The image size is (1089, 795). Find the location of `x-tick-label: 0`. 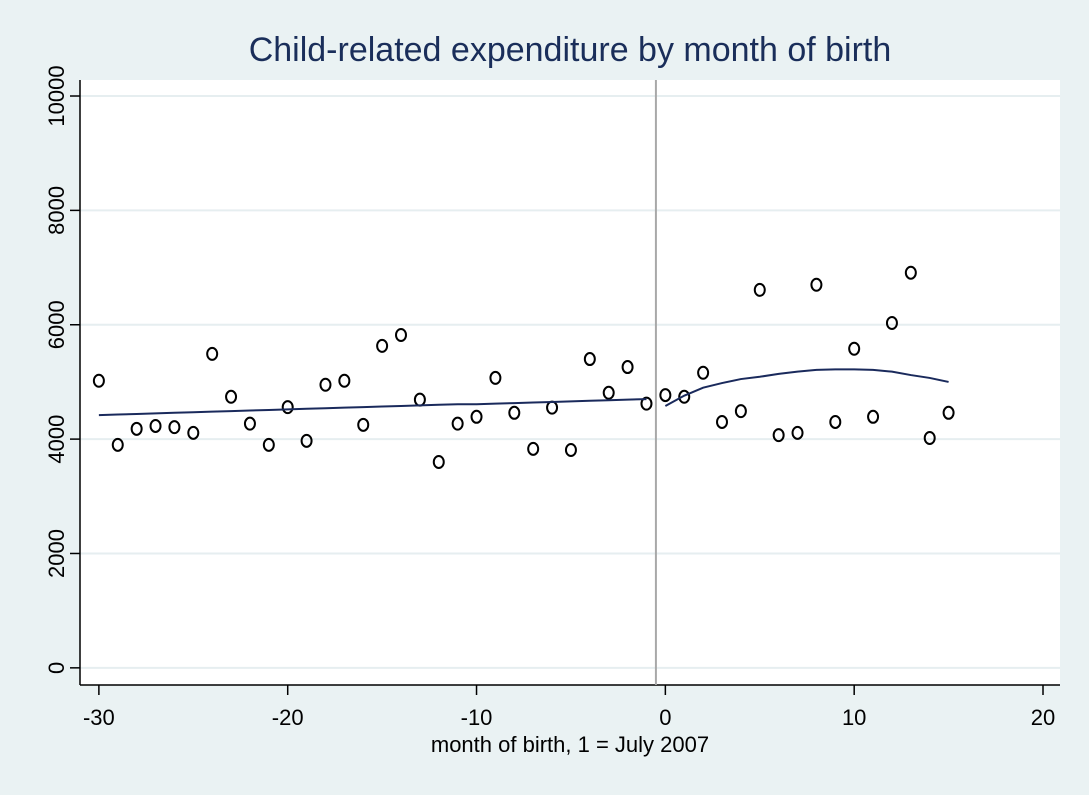

x-tick-label: 0 is located at coordinates (665, 717).